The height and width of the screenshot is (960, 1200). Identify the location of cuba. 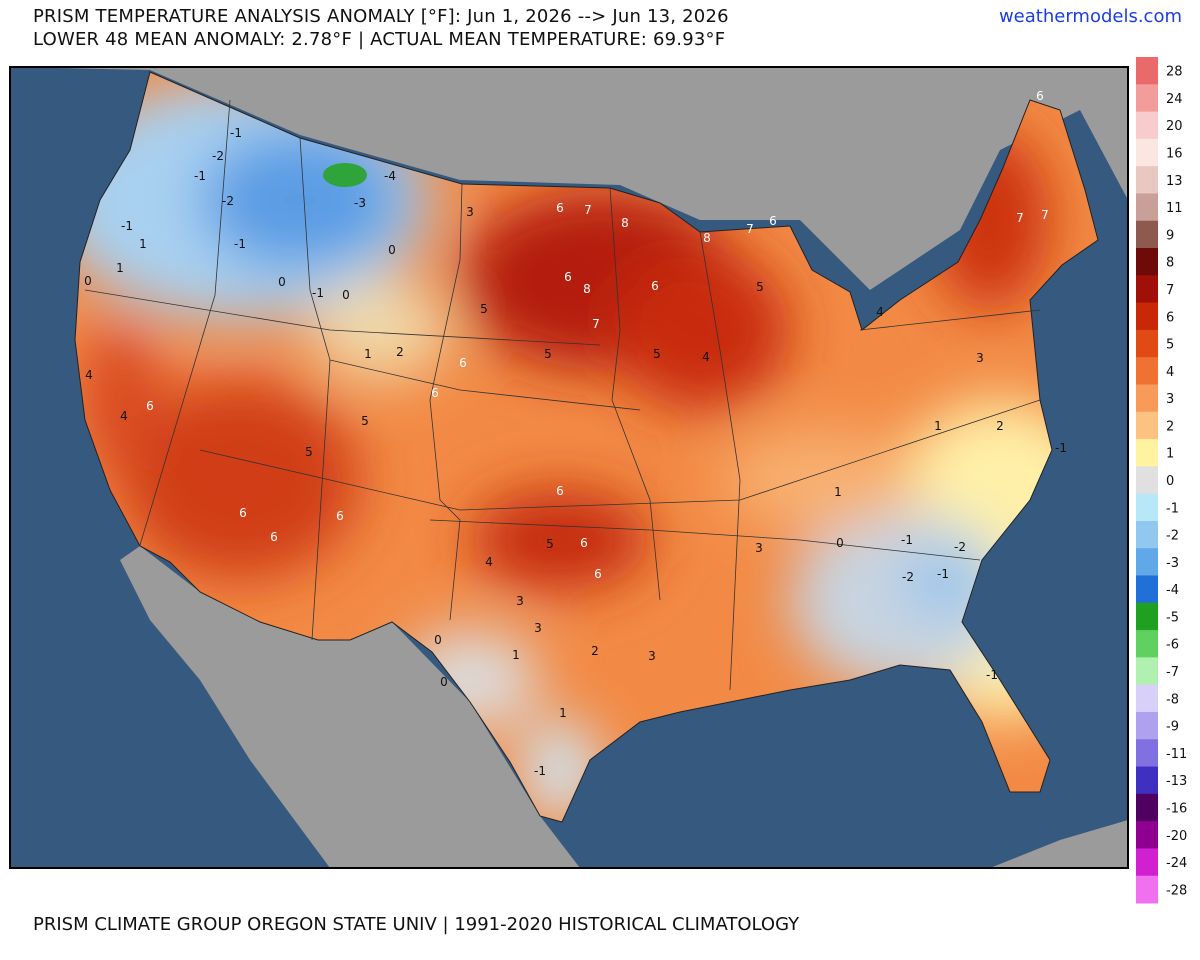
(1059, 844).